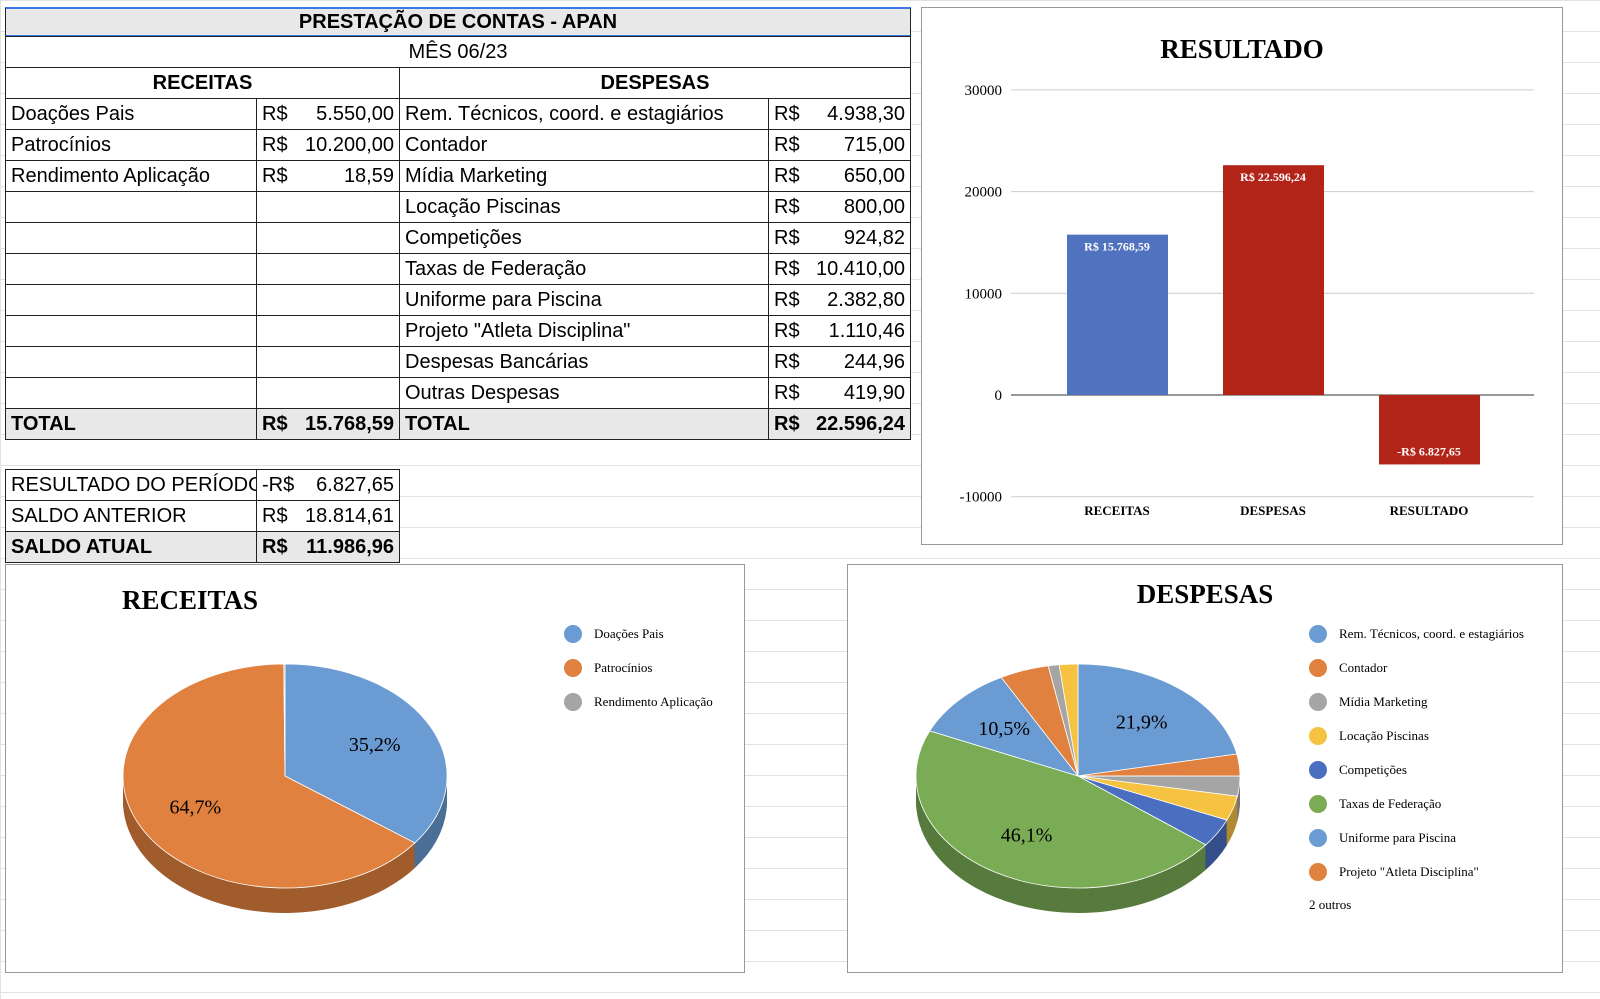 The height and width of the screenshot is (999, 1600). Describe the element at coordinates (1394, 872) in the screenshot. I see `legend-item: Projeto "Atleta Disciplina"` at that location.